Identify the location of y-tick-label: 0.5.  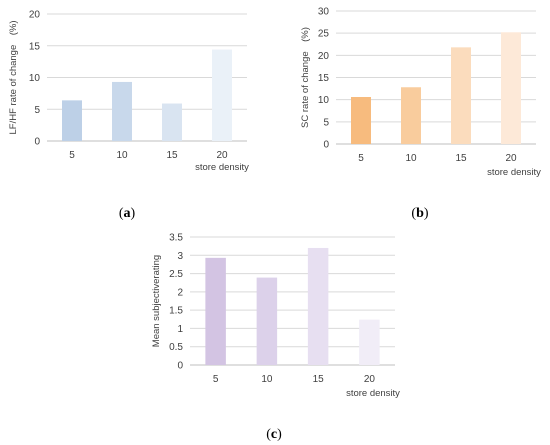
(176, 347).